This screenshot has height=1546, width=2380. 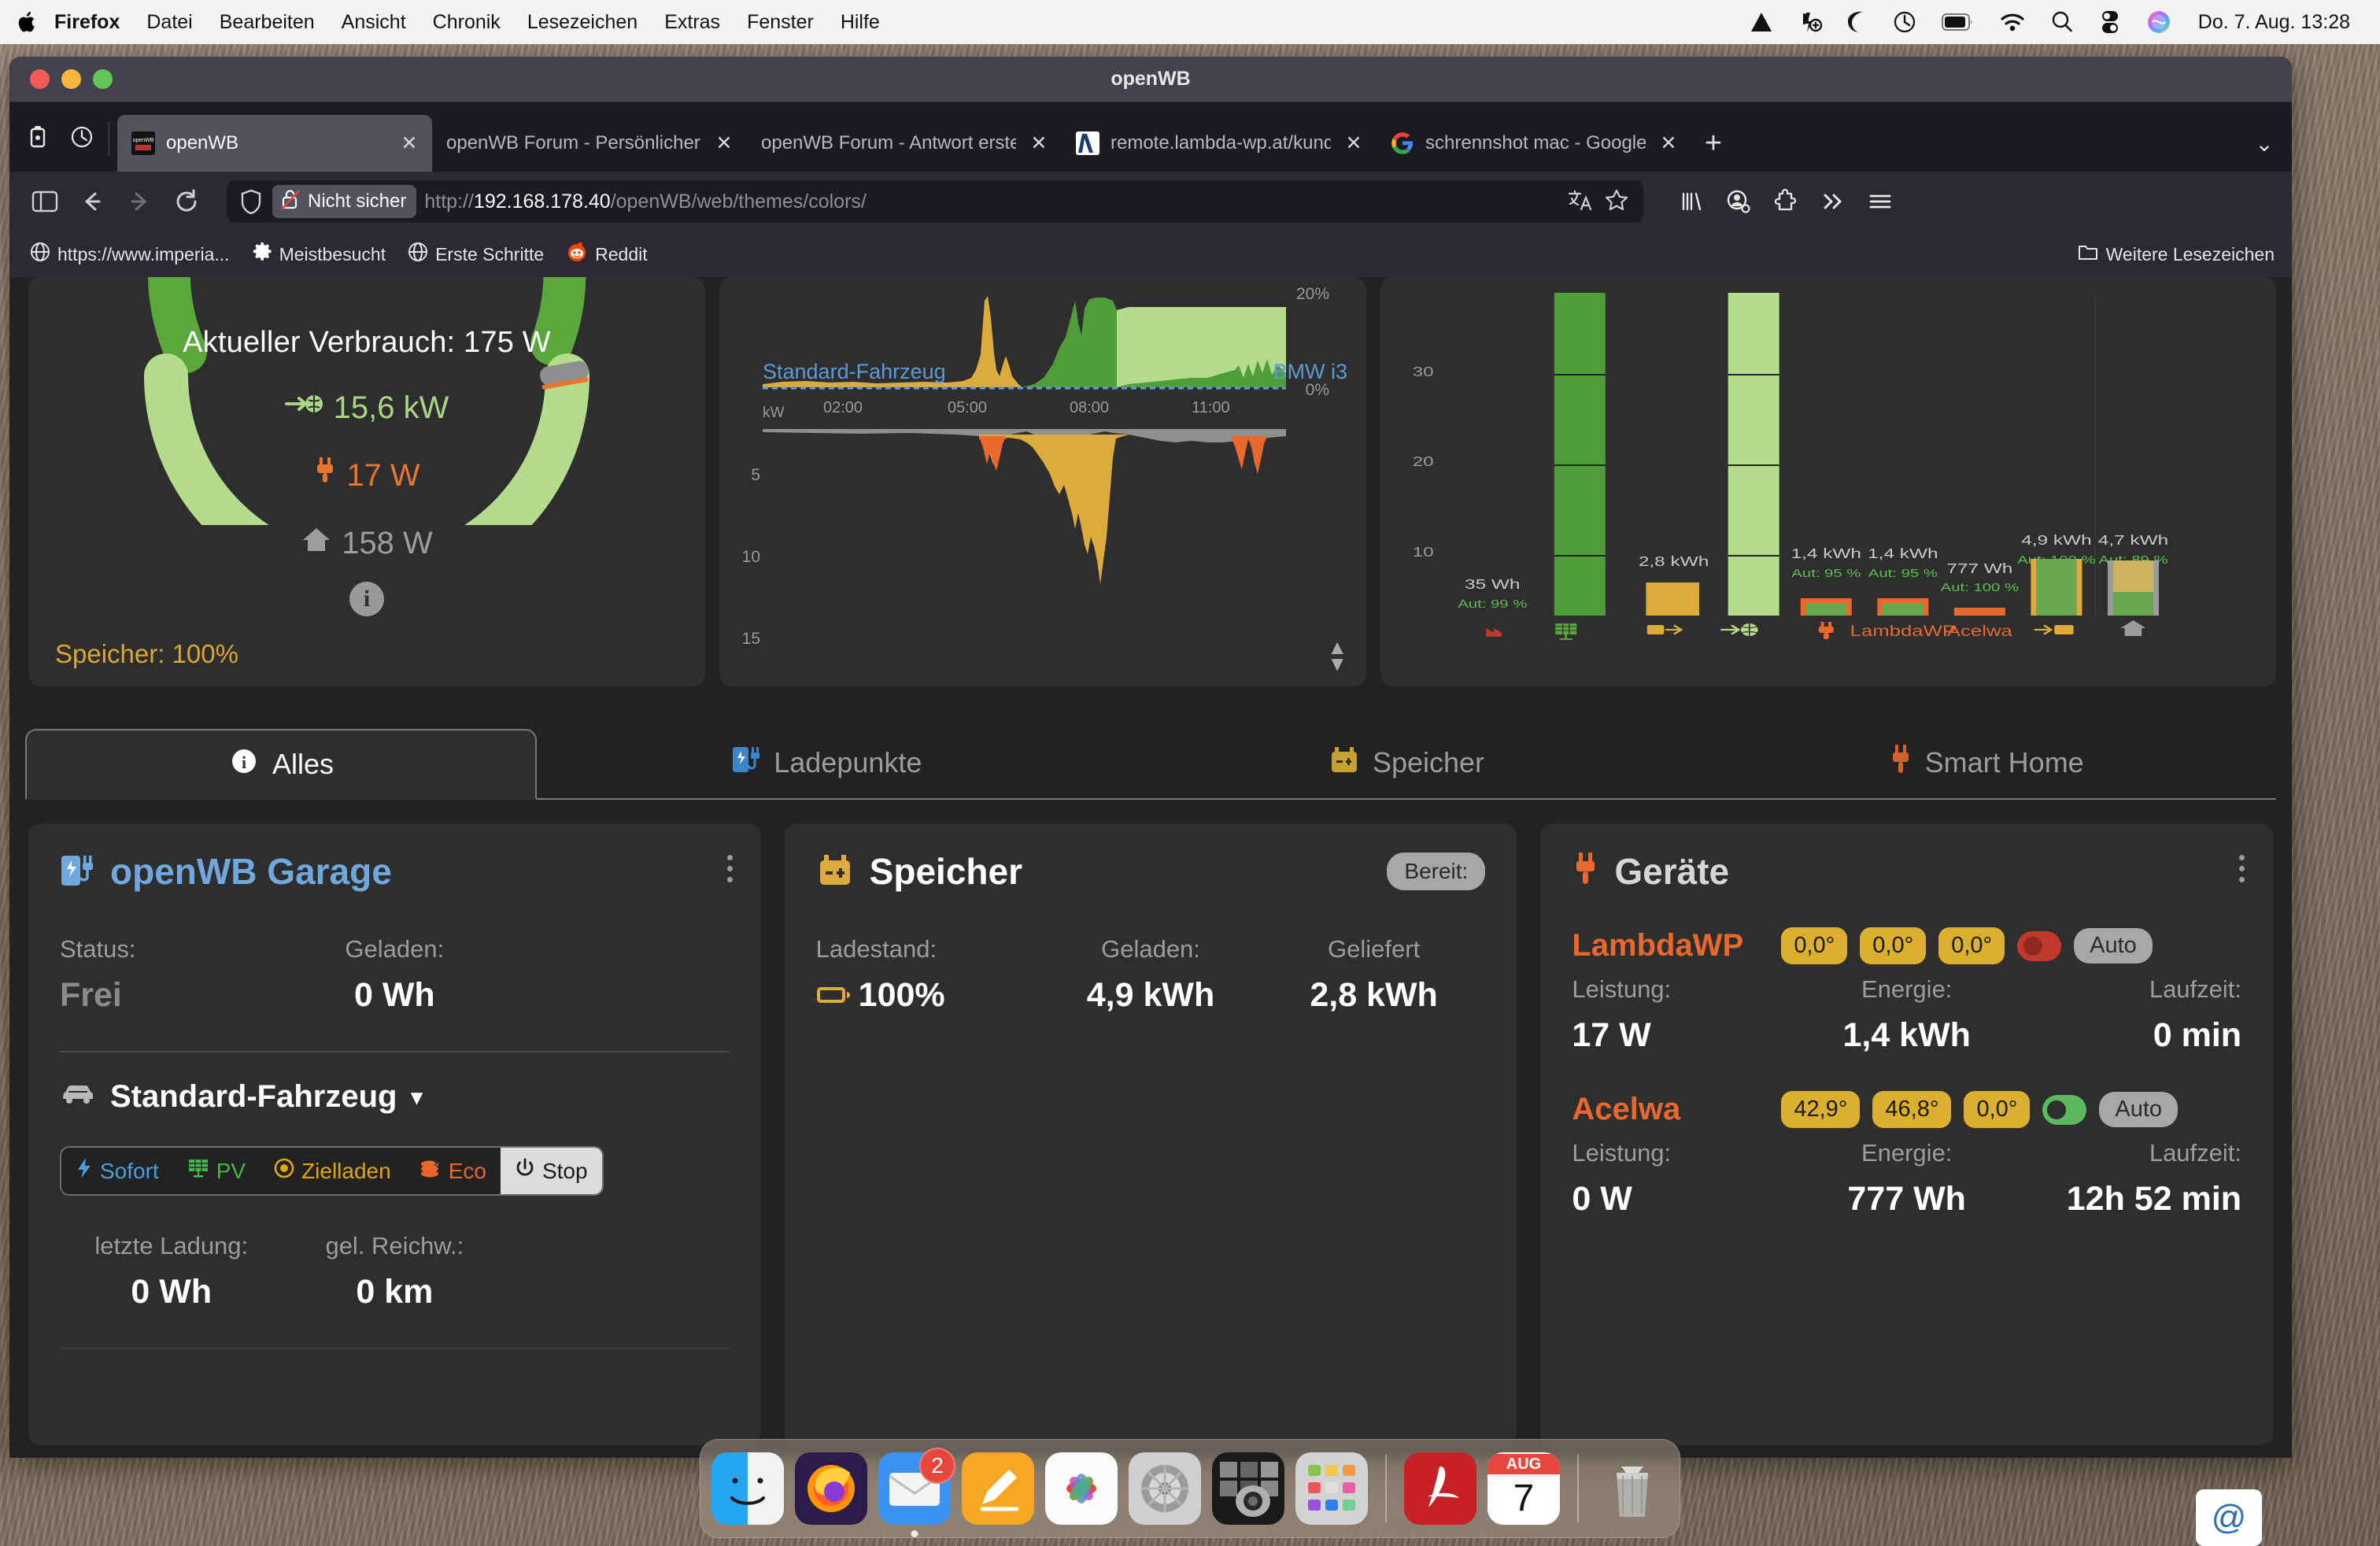 I want to click on wifi-icon, so click(x=2012, y=22).